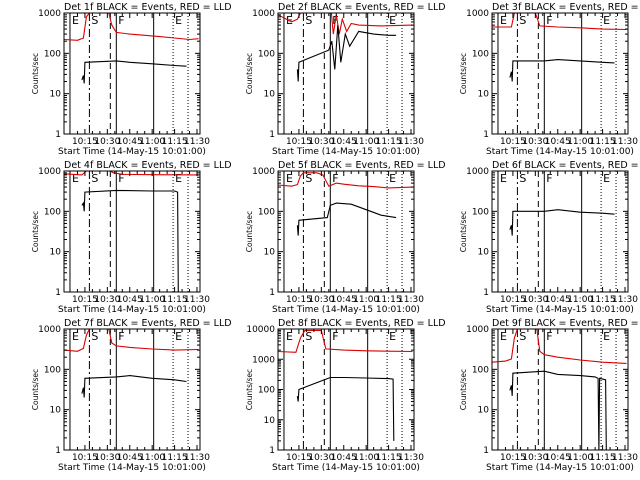 The height and width of the screenshot is (480, 640). I want to click on chart-title: Det 8f BLACK = Events, RED = LLD, so click(362, 323).